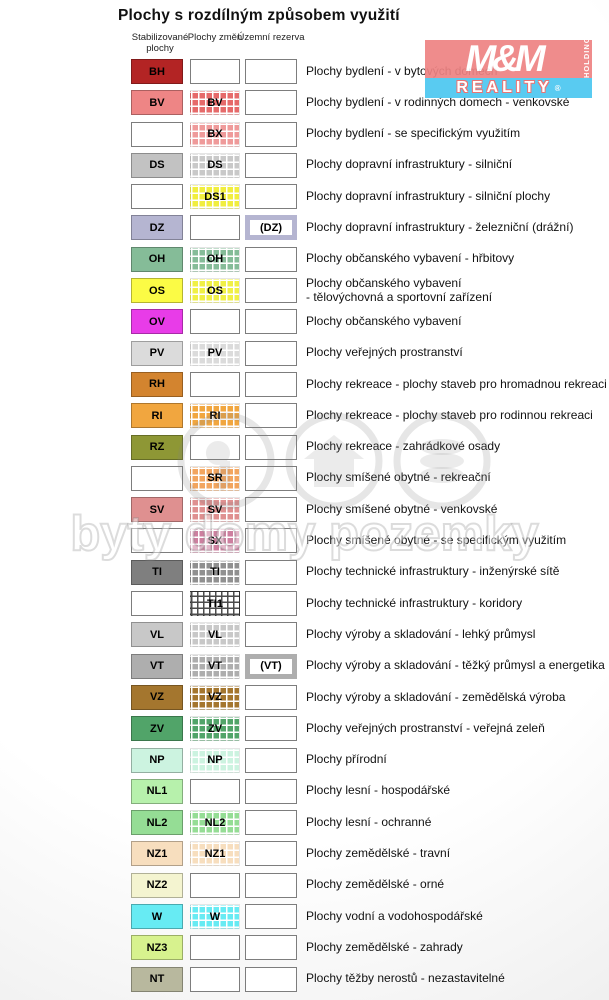 This screenshot has width=609, height=1000. I want to click on area-code-label: W, so click(215, 916).